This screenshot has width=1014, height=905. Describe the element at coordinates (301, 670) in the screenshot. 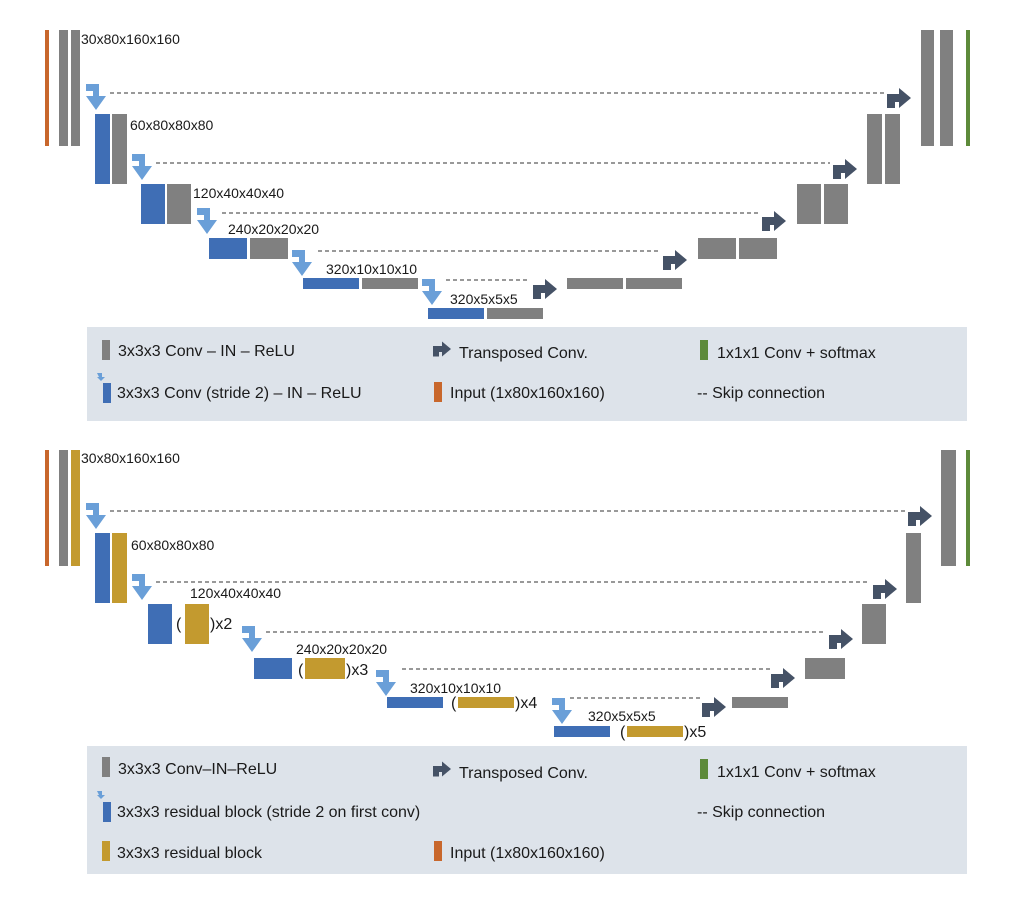

I see `bottom-l4-paren: (` at that location.